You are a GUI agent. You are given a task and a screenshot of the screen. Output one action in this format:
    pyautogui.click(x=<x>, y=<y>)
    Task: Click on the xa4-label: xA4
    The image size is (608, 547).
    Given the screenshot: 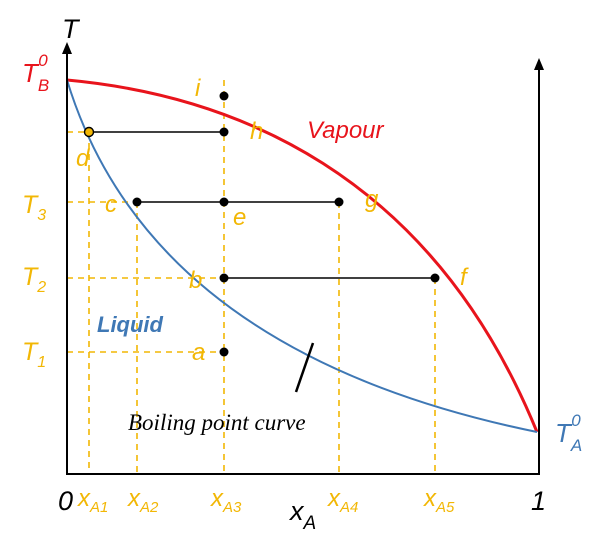 What is the action you would take?
    pyautogui.click(x=342, y=500)
    